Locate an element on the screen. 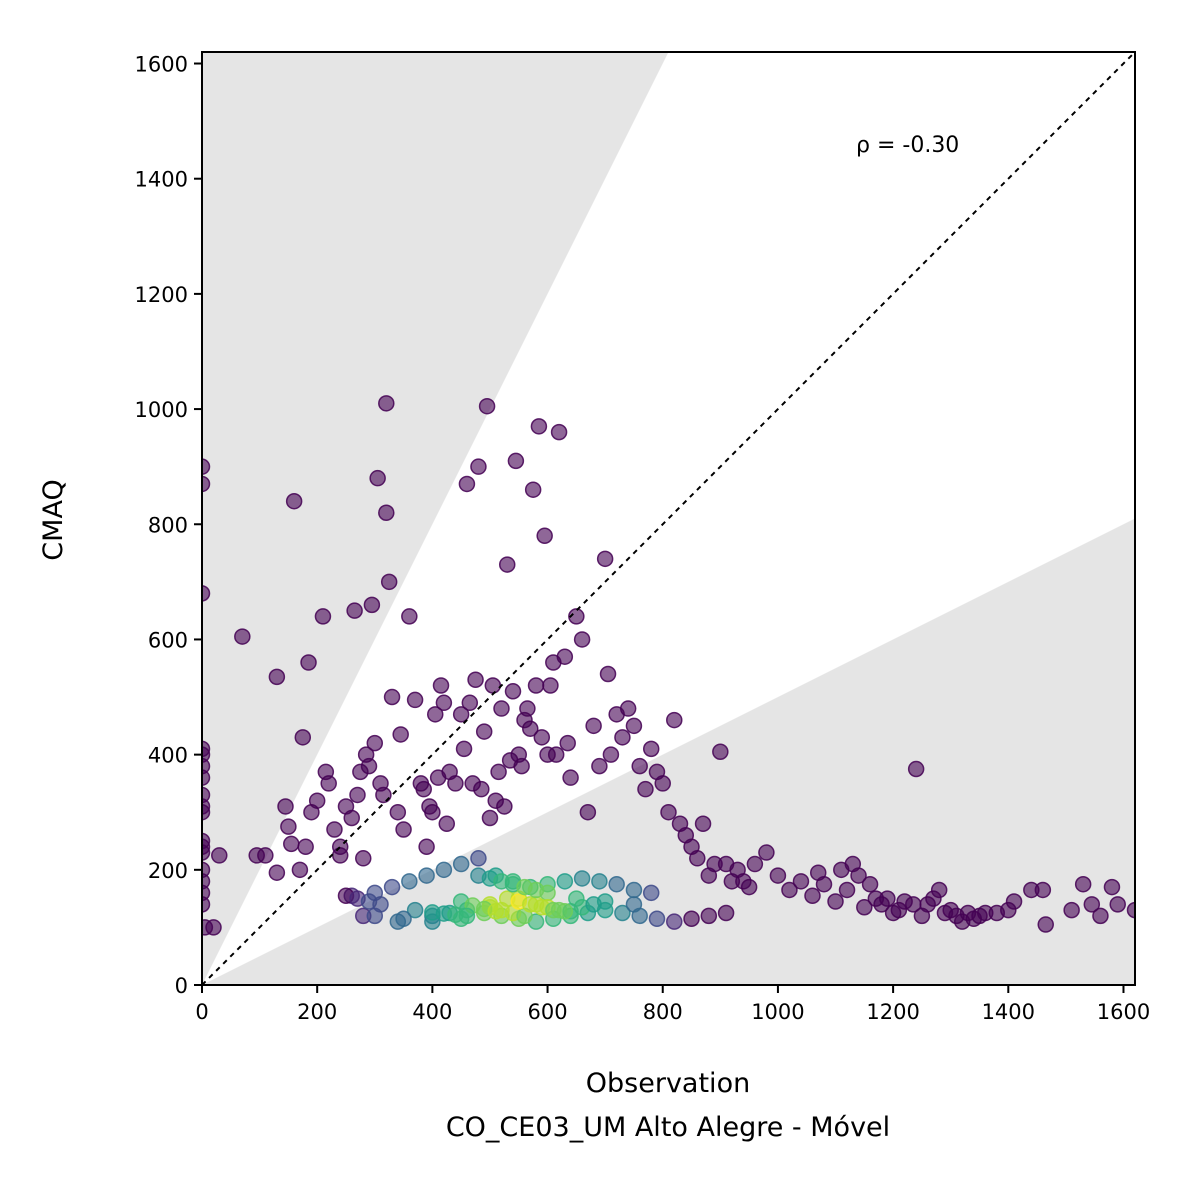 The image size is (1200, 1200). x-tick-label: 1000 is located at coordinates (777, 1012).